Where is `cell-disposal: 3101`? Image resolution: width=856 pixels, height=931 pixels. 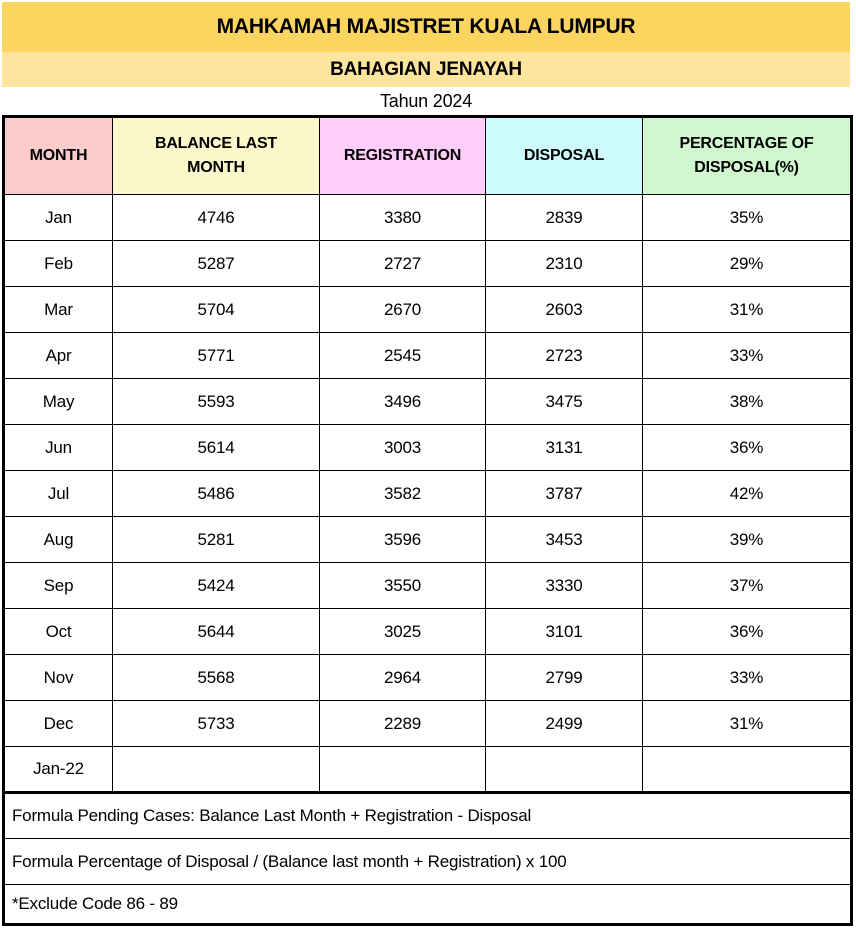
cell-disposal: 3101 is located at coordinates (564, 631).